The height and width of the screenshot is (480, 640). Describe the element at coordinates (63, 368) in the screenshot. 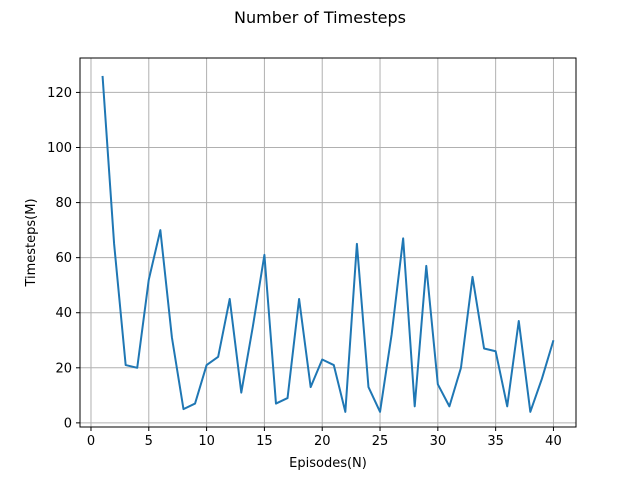

I see `y-tick-label: 20` at that location.